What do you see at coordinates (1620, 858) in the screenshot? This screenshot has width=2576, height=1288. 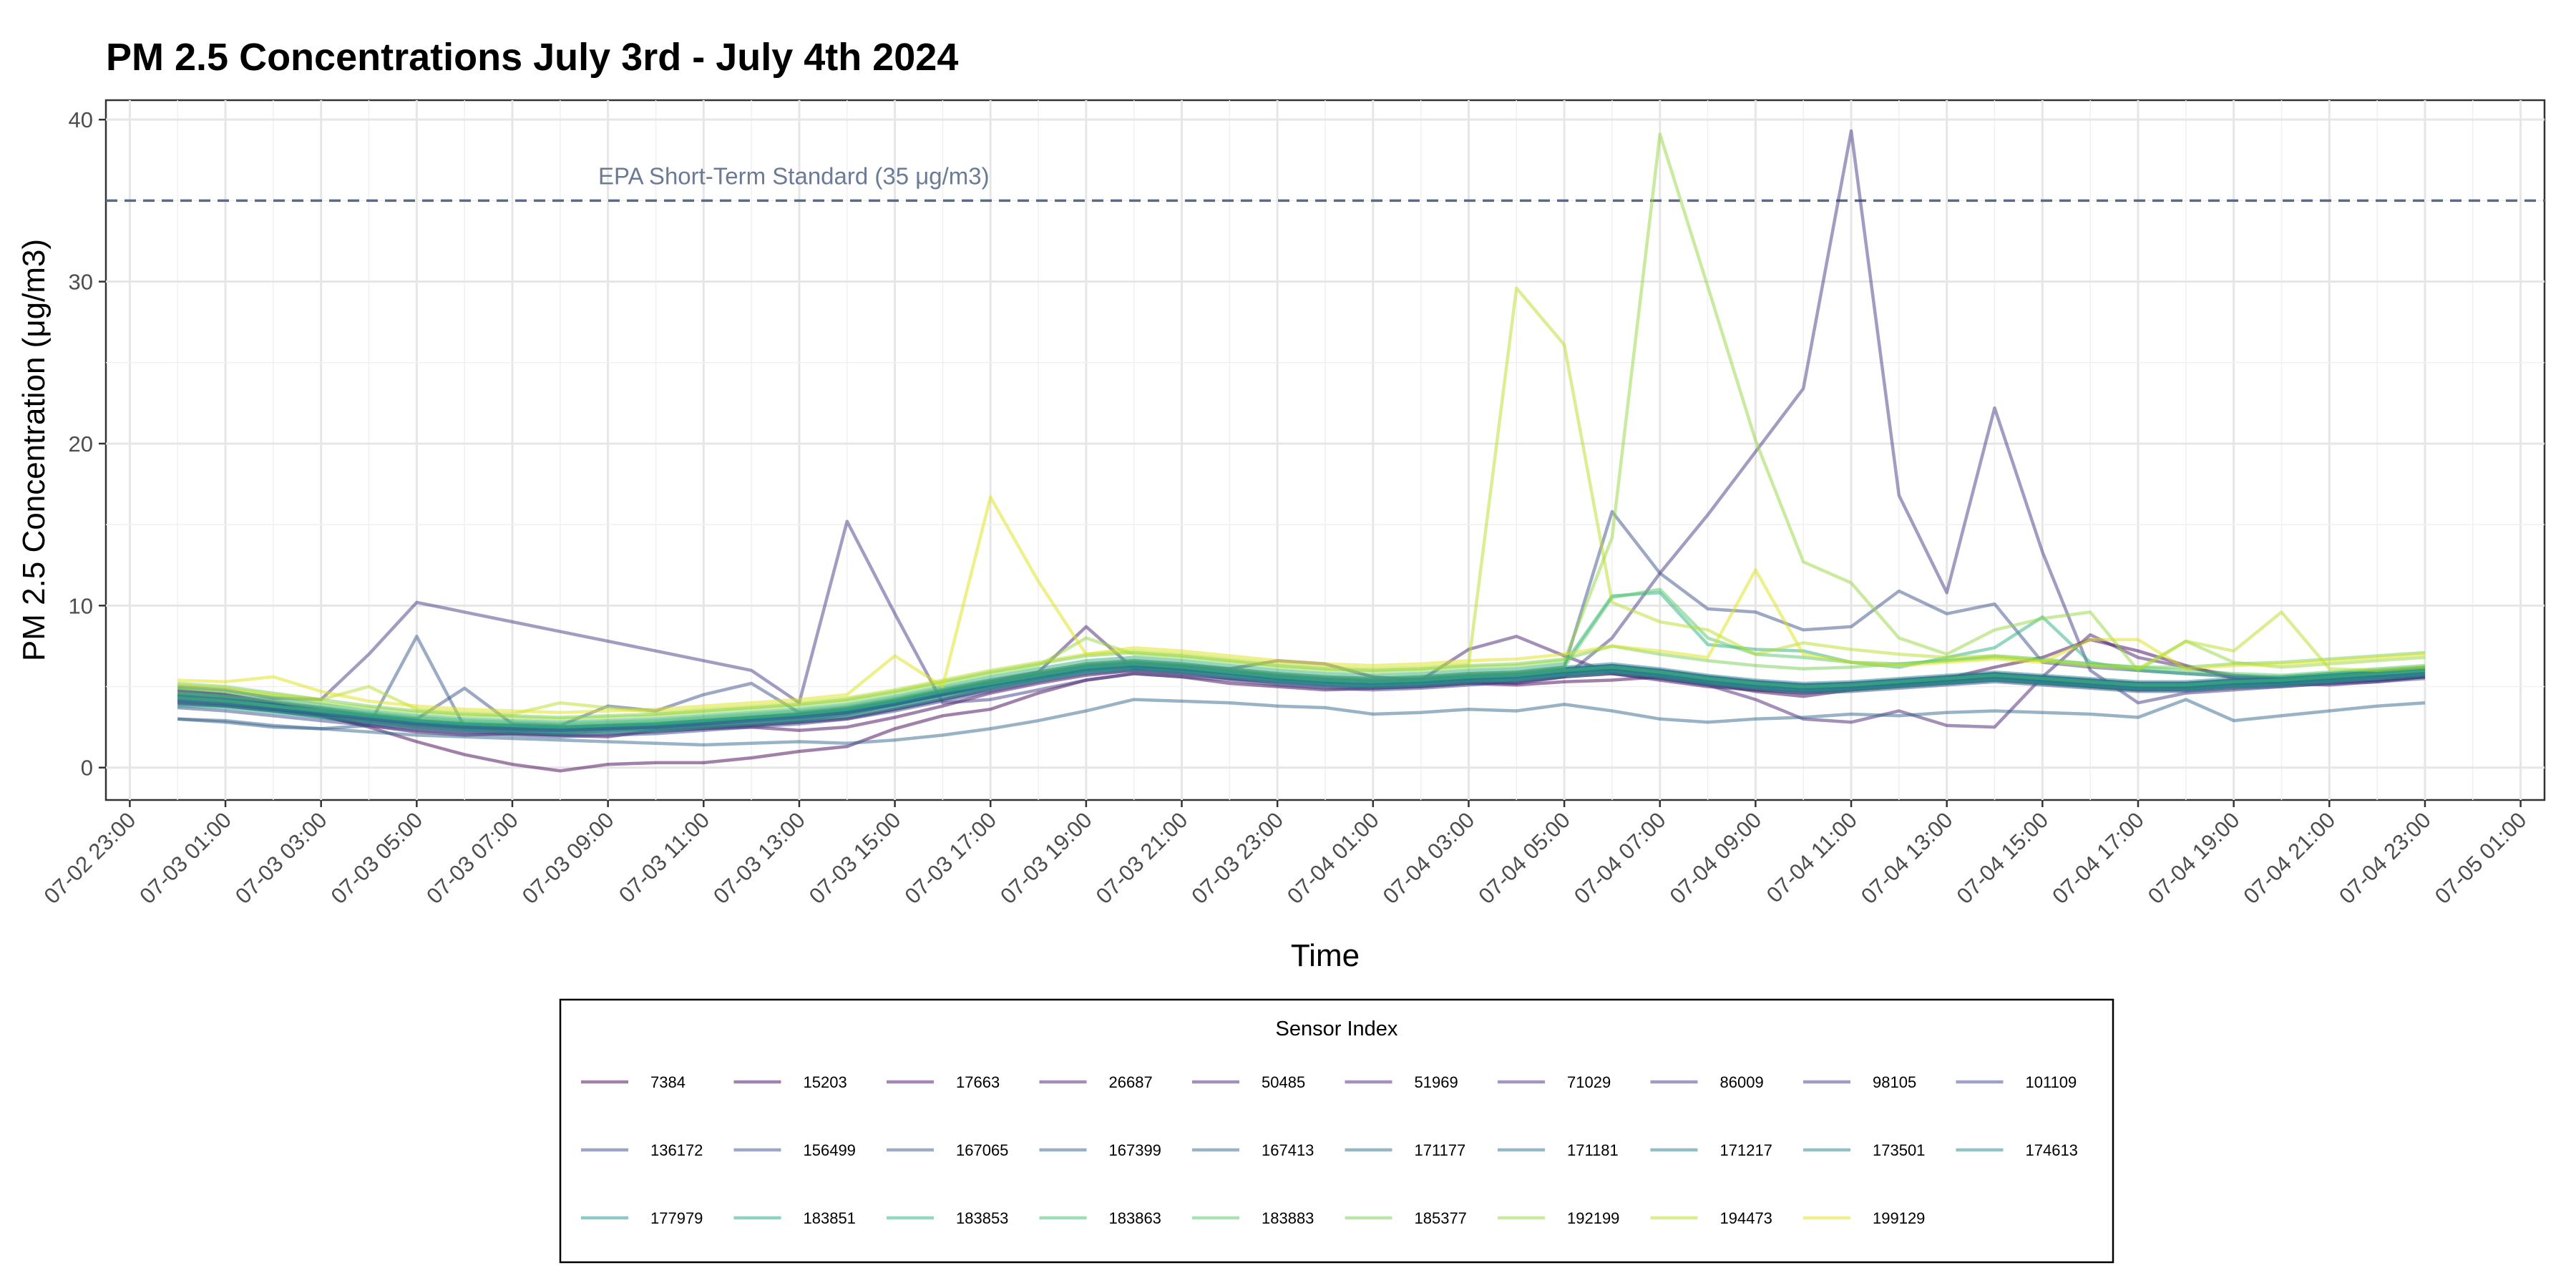 I see `x-tick-label: 07-04 07:00` at bounding box center [1620, 858].